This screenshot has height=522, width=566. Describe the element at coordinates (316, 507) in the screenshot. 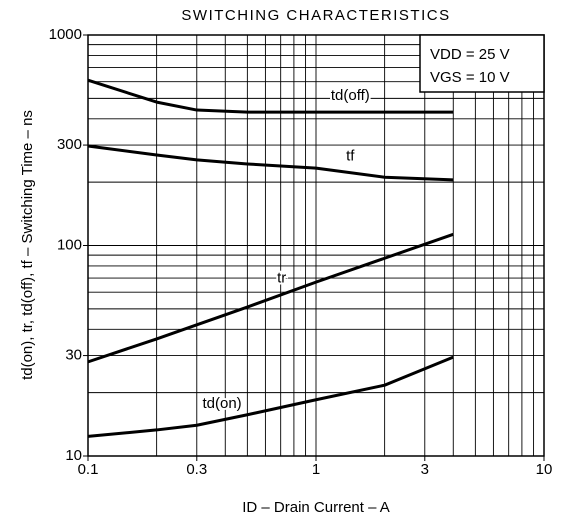

I see `x-axis-label: ID – Drain Current – A` at that location.